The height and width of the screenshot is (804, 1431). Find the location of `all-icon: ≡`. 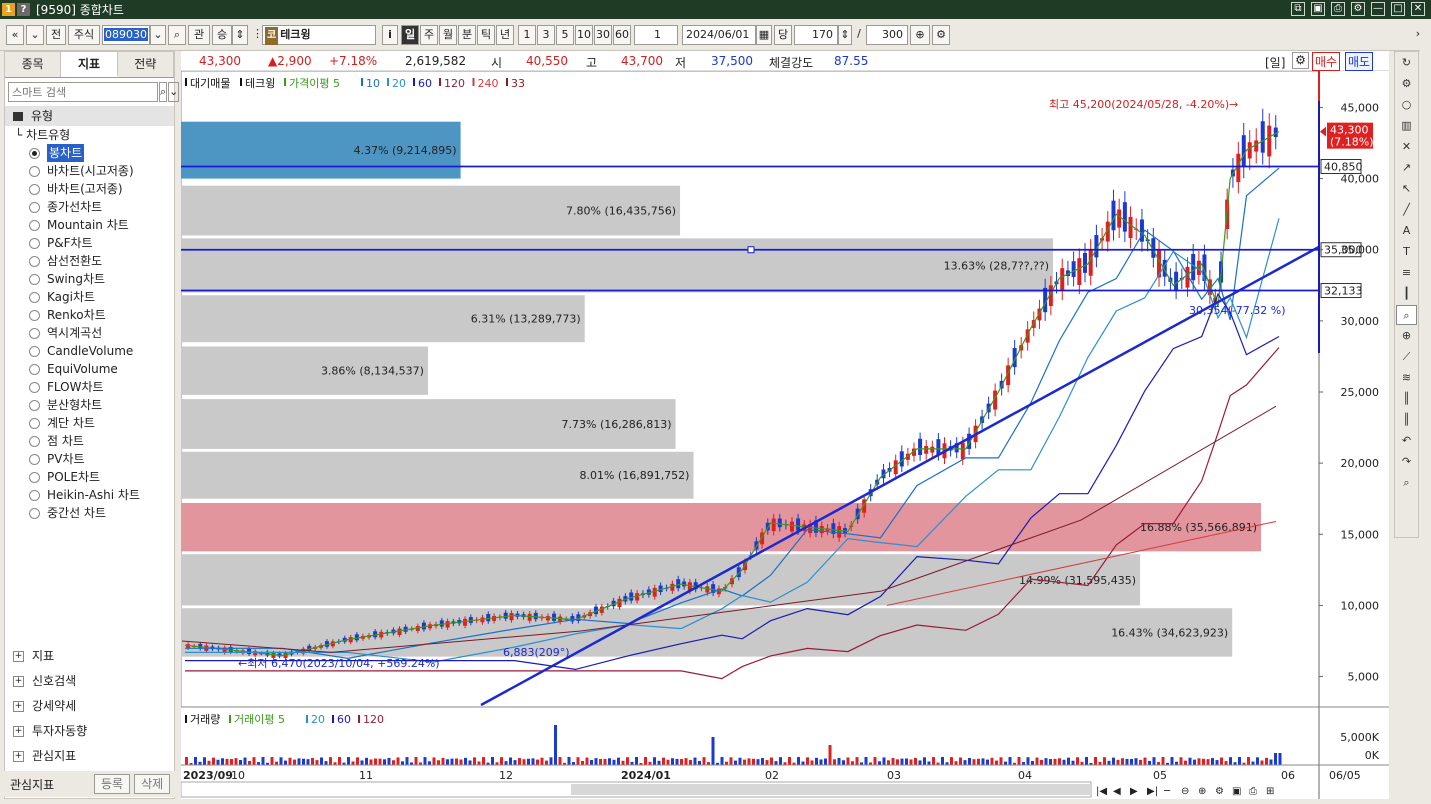

all-icon: ≡ is located at coordinates (1406, 272).